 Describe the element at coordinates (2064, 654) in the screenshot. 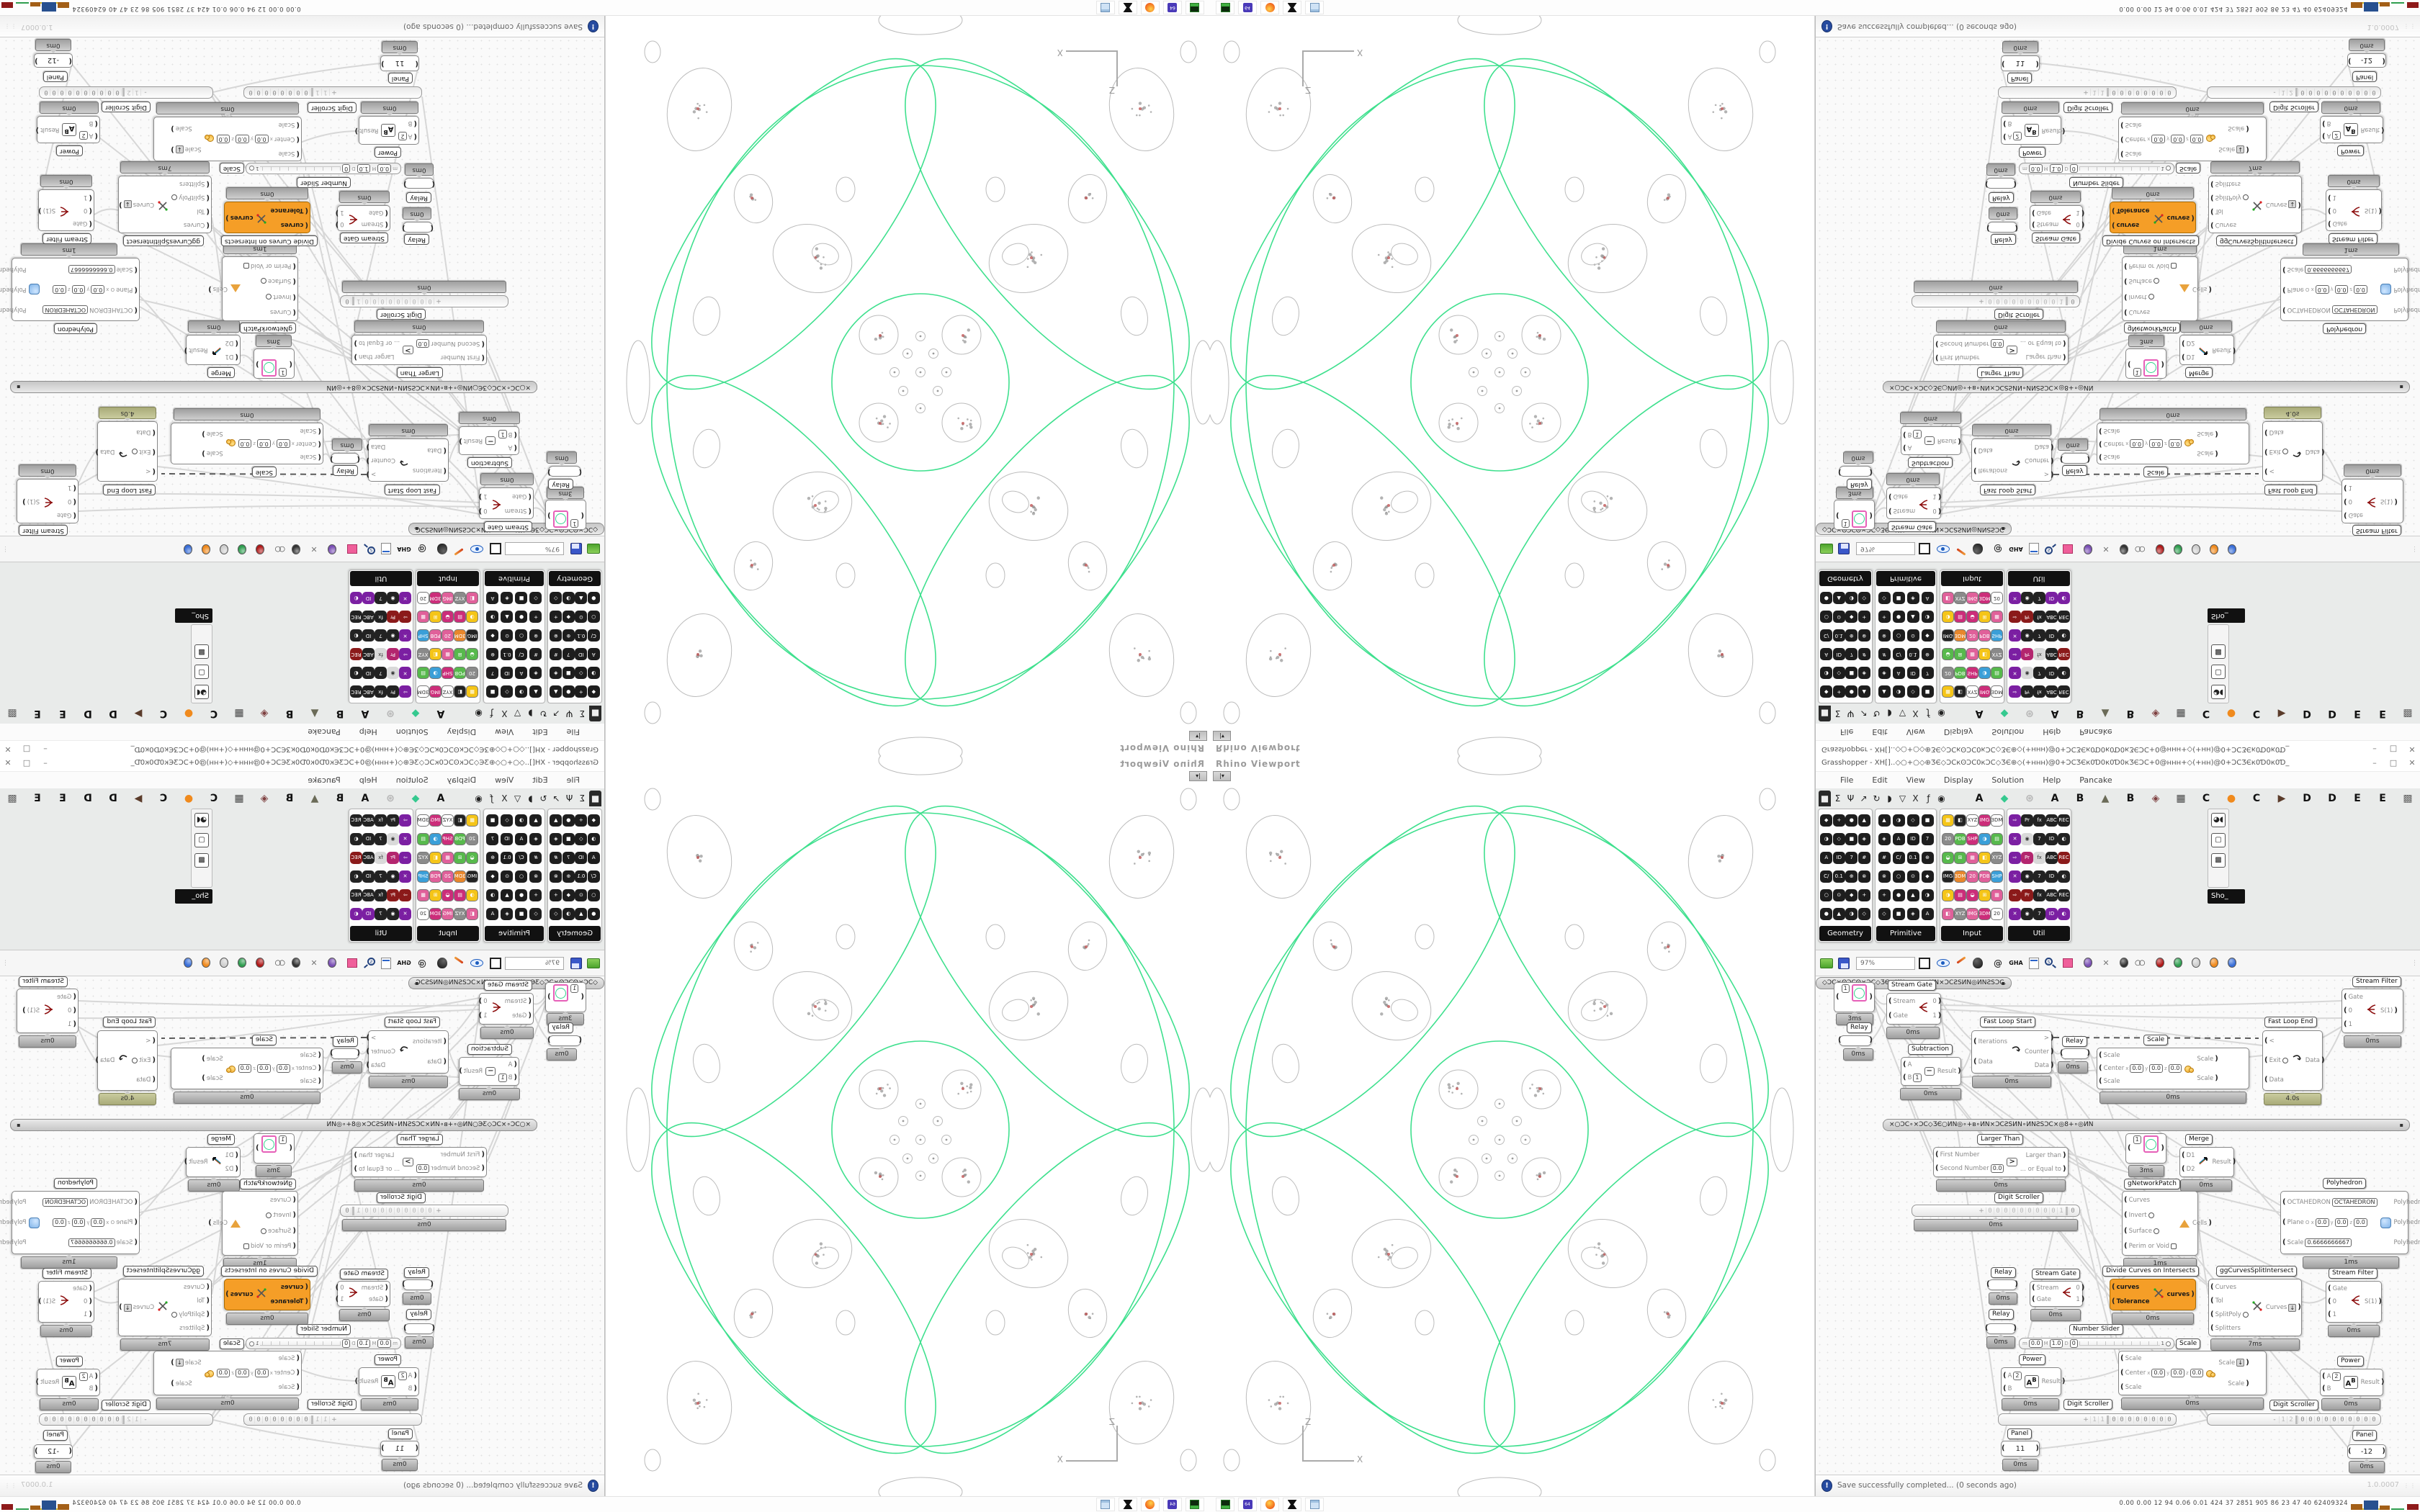

I see `component-icon: REC` at that location.